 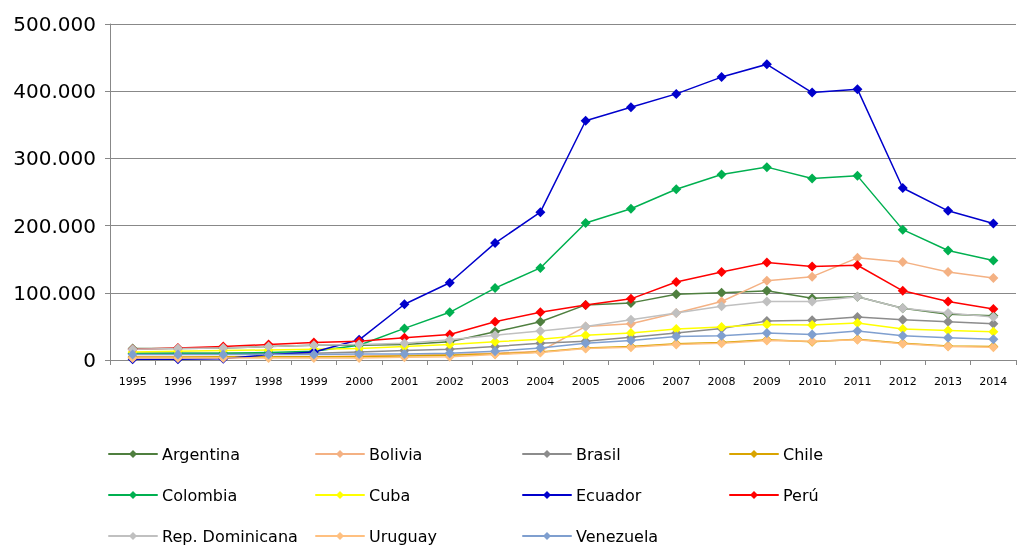 I want to click on x-tick-label: 1996, so click(x=177, y=381).